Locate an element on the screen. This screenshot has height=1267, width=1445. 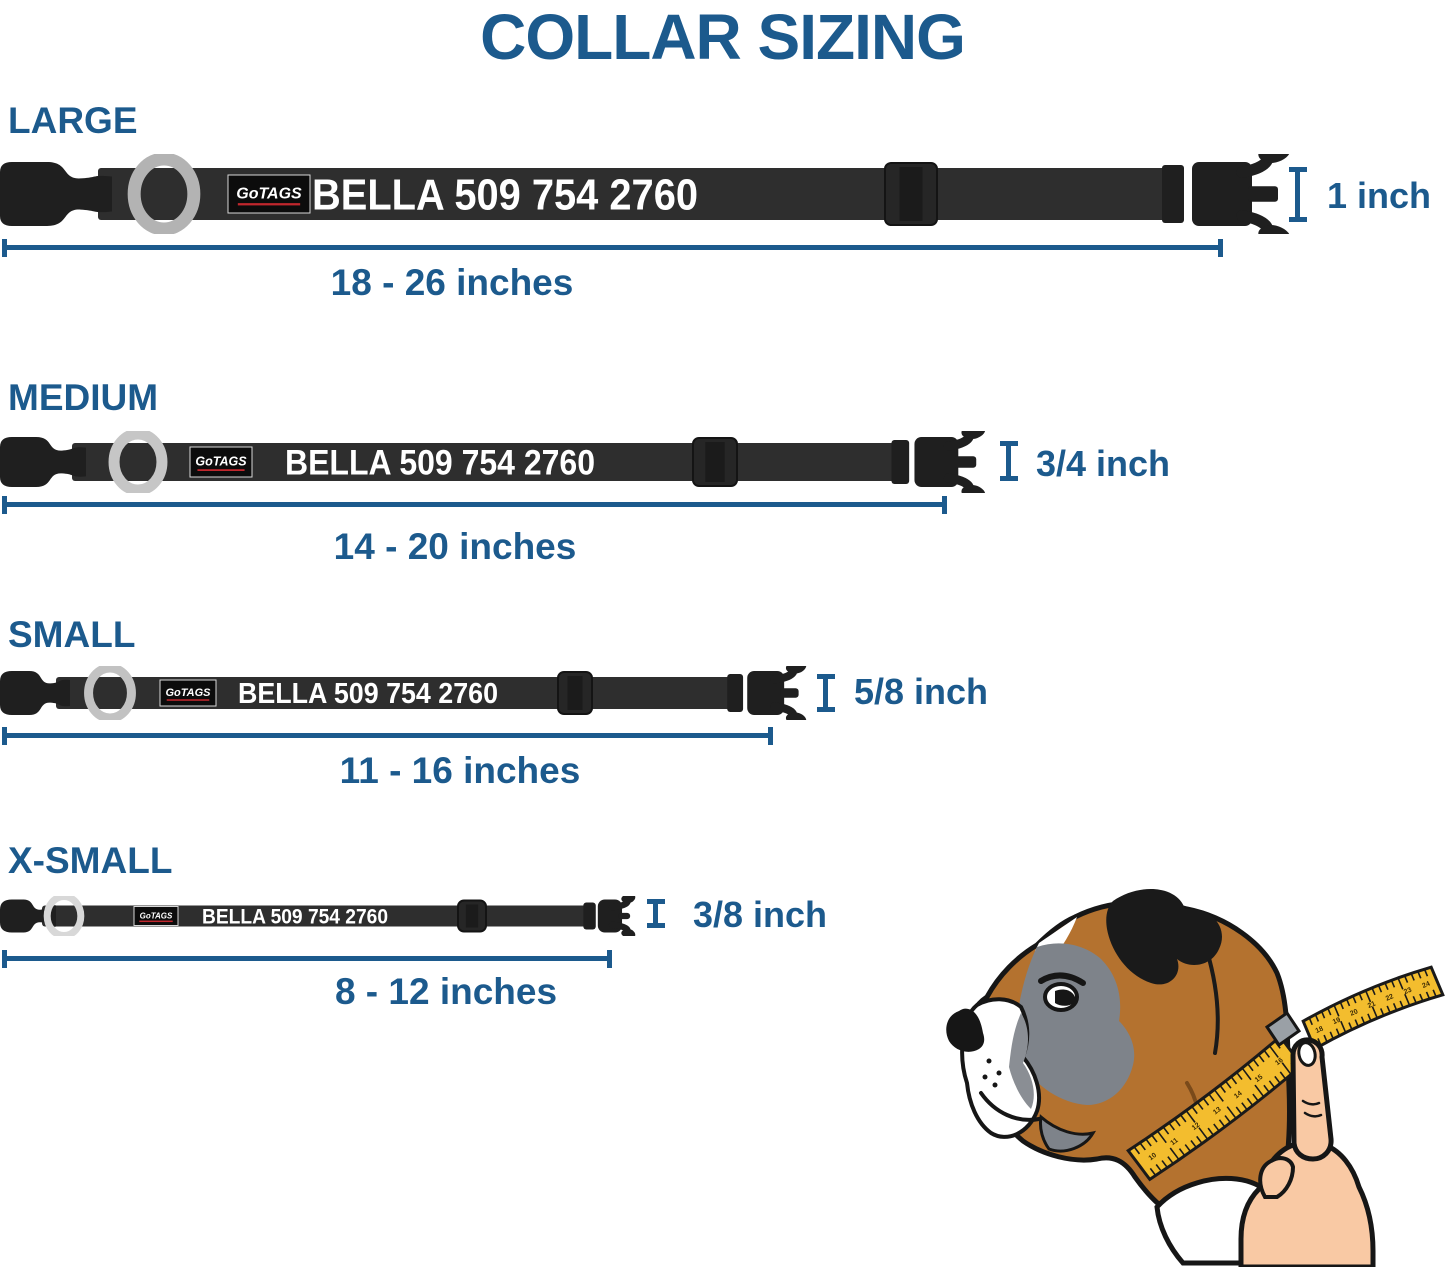
length-measure-line-medium is located at coordinates (474, 504).